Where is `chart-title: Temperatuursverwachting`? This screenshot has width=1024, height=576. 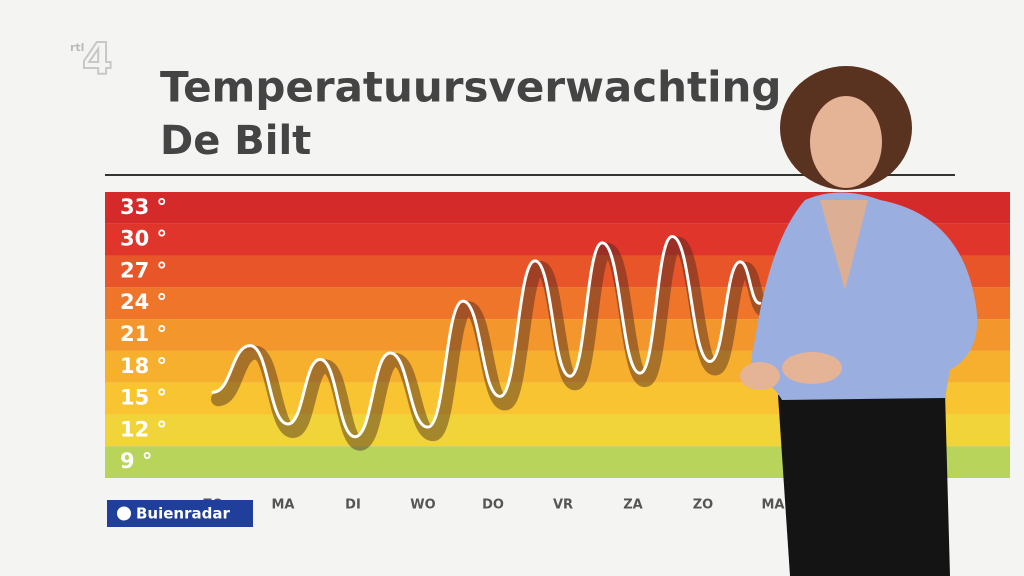
chart-title: Temperatuursverwachting is located at coordinates (470, 87).